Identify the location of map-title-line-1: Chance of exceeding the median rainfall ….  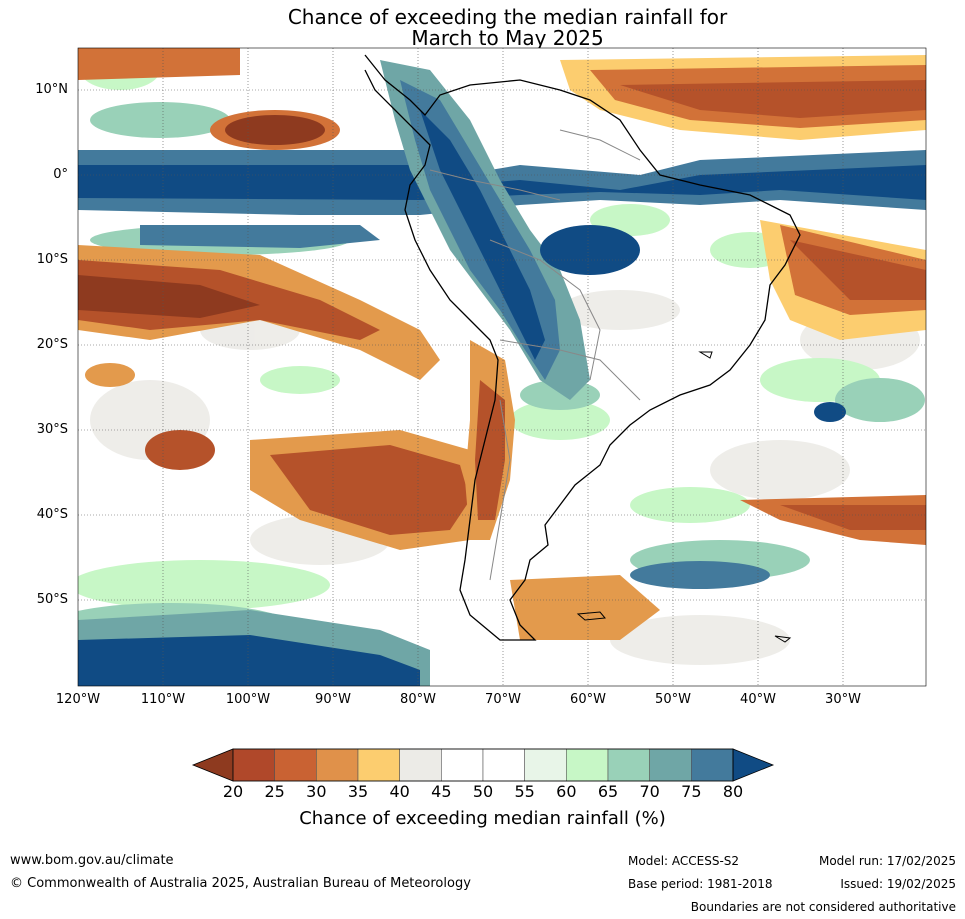
(507, 17).